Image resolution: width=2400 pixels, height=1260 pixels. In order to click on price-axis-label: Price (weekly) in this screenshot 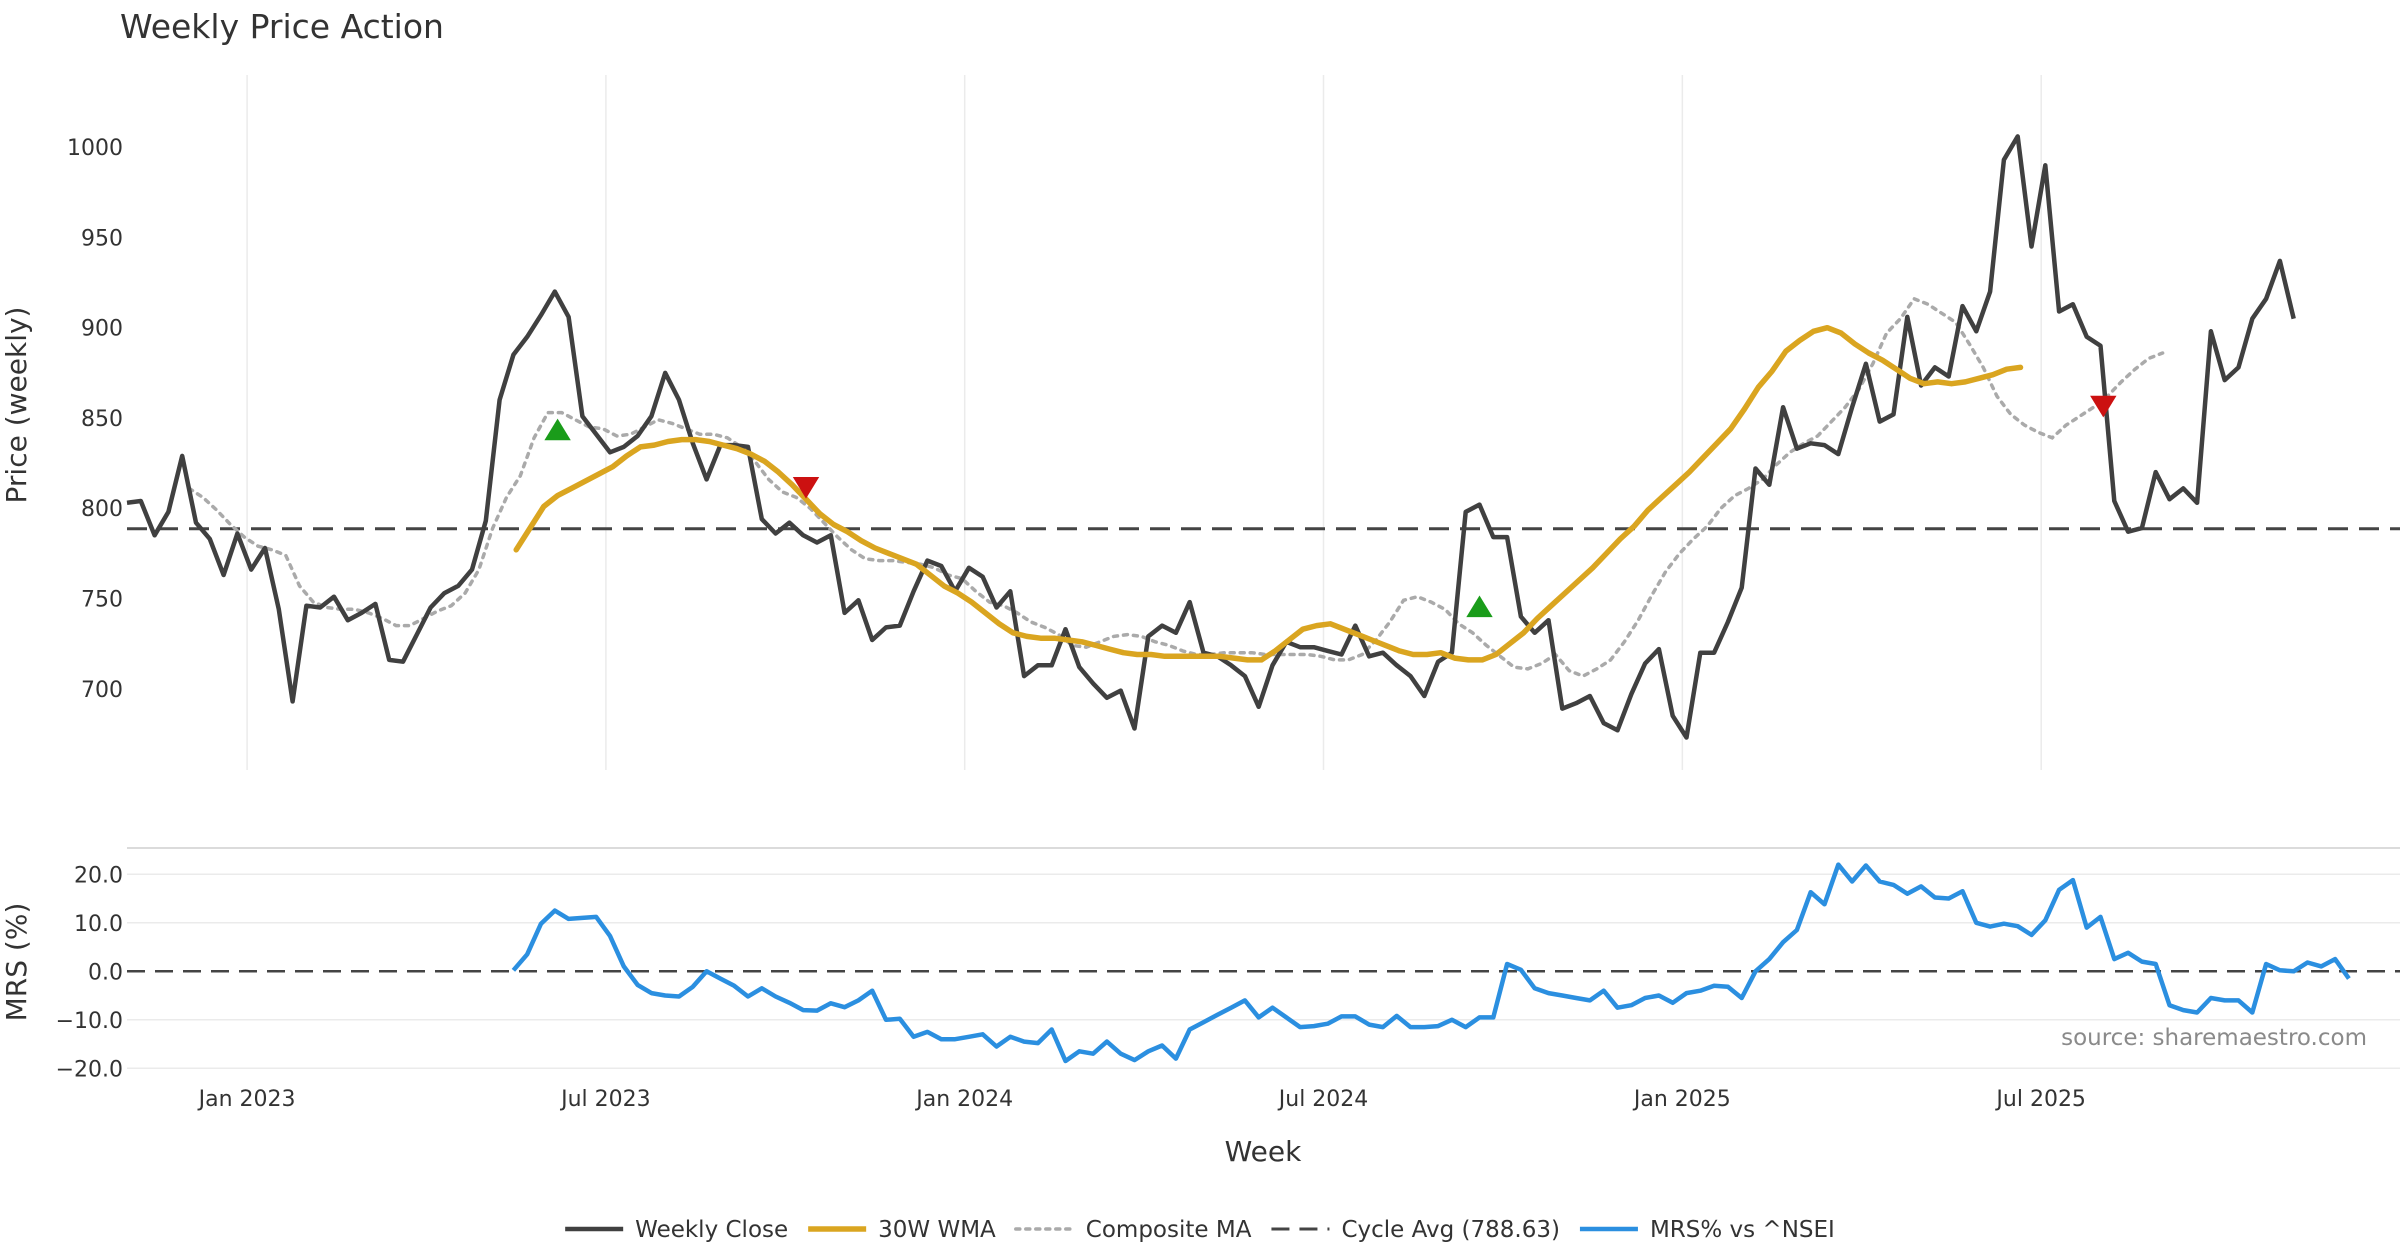, I will do `click(16, 405)`.